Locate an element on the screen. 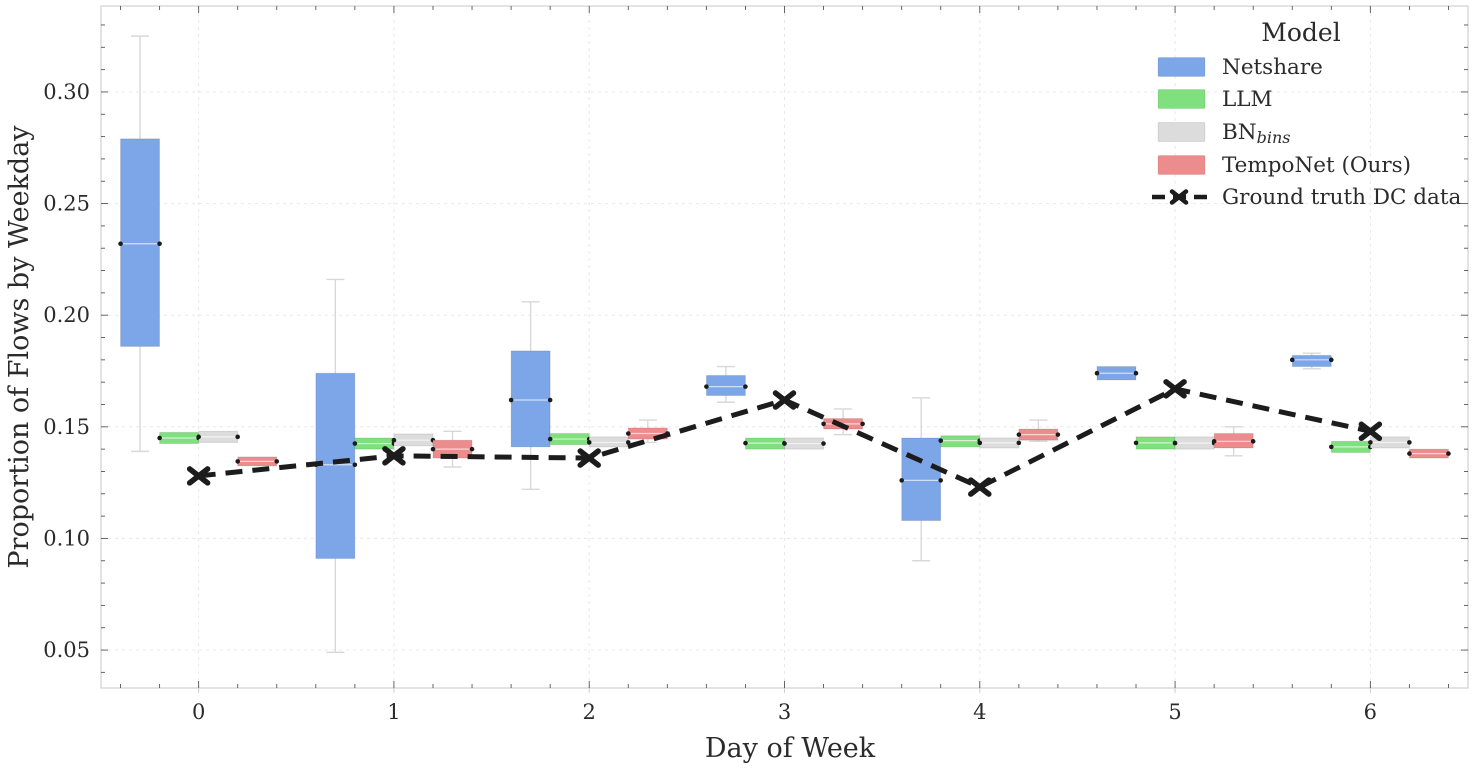 The height and width of the screenshot is (774, 1474). x-tick-label: 6 is located at coordinates (1370, 712).